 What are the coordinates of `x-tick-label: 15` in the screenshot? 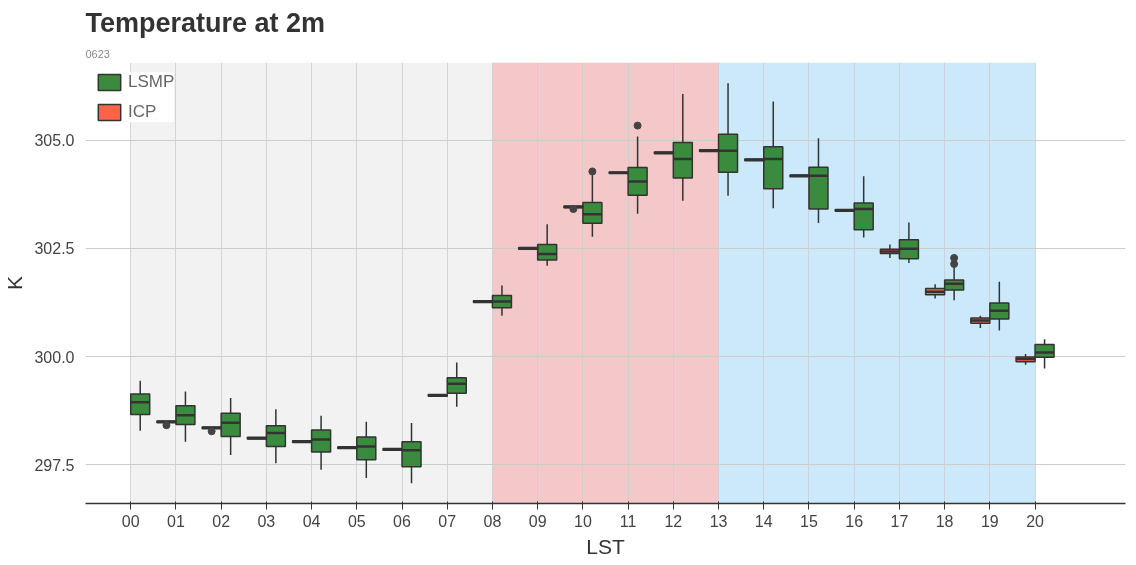 It's located at (809, 521).